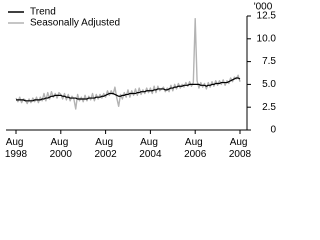 The image size is (320, 240). Describe the element at coordinates (269, 84) in the screenshot. I see `y-tick-label: 5.0` at that location.